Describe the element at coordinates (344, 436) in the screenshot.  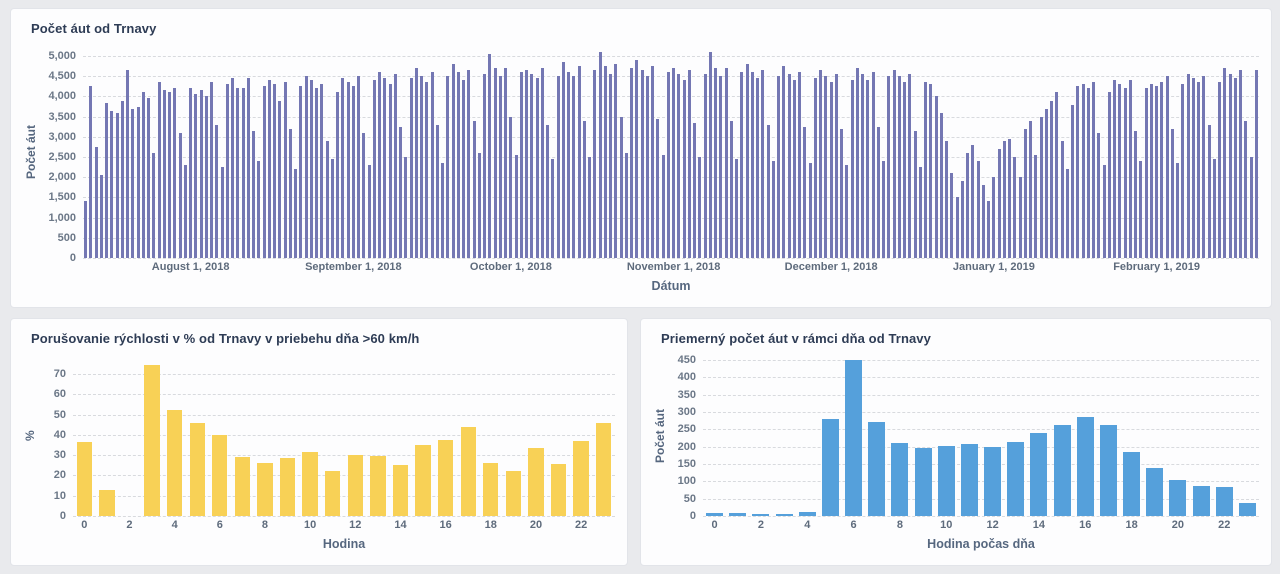
I see `plot-area` at that location.